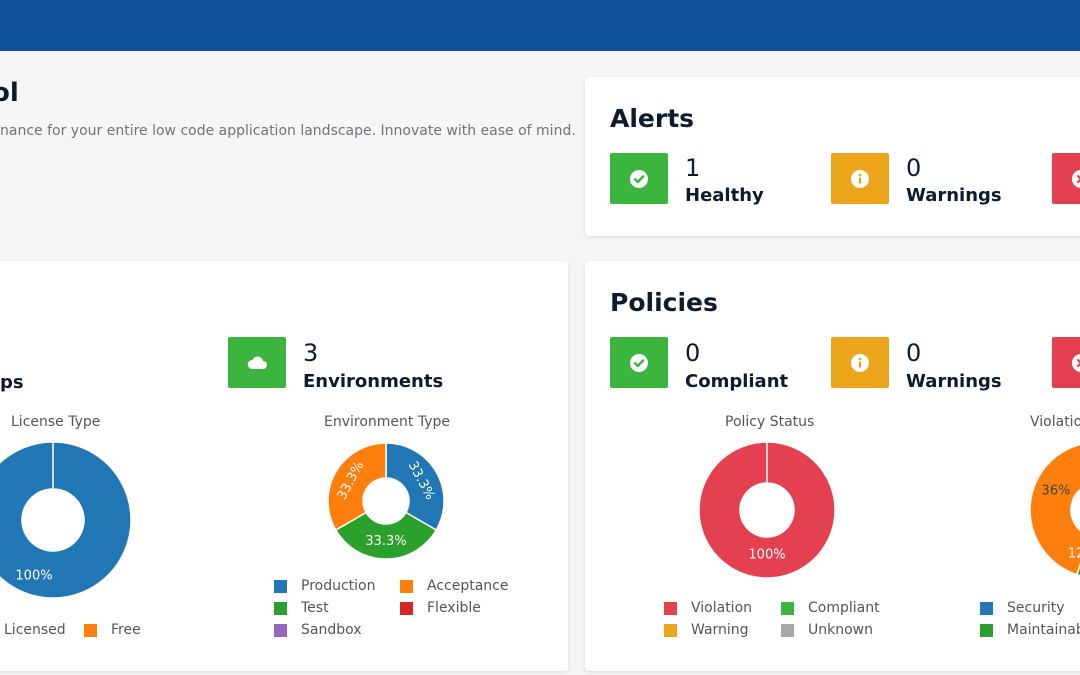  I want to click on legend-label-warning: Warning, so click(720, 630).